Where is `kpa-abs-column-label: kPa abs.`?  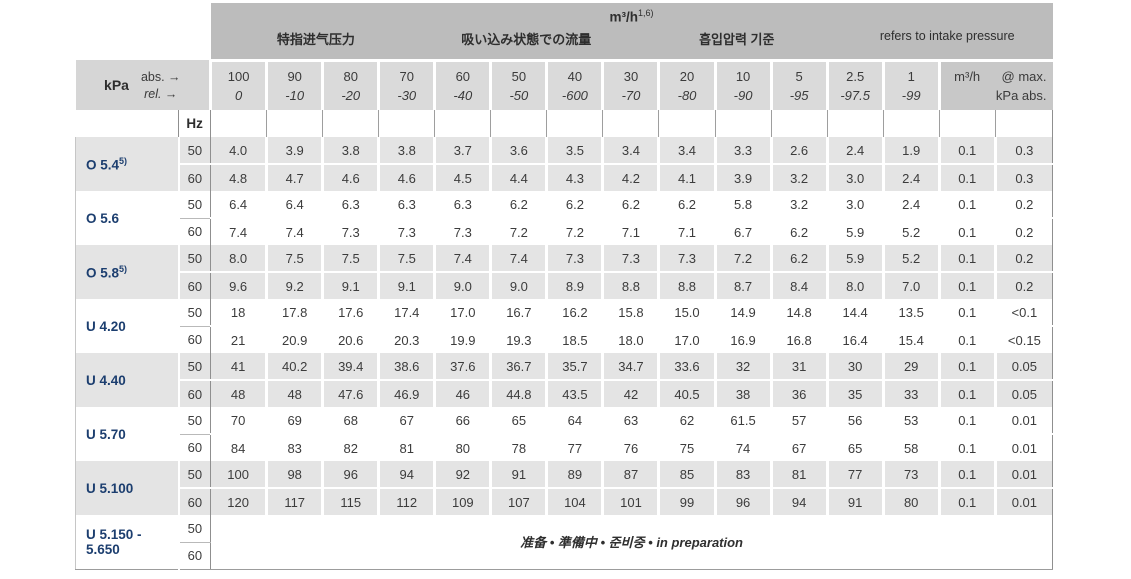
kpa-abs-column-label: kPa abs. is located at coordinates (1021, 95).